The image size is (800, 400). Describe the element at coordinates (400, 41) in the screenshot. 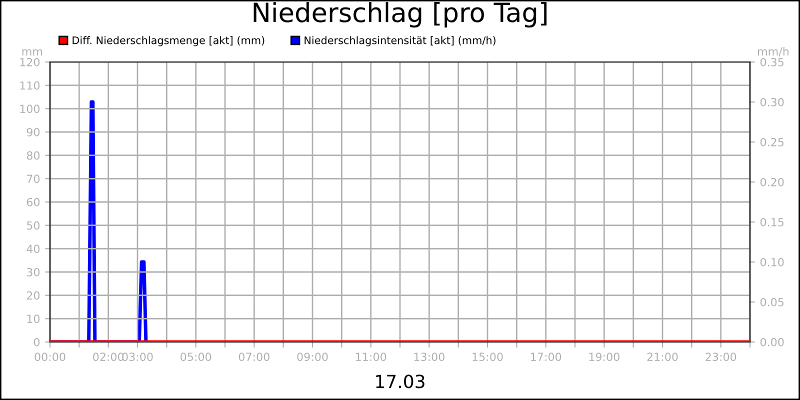

I see `legend-label: Niederschlagsintensität [akt] (mm/h)` at that location.